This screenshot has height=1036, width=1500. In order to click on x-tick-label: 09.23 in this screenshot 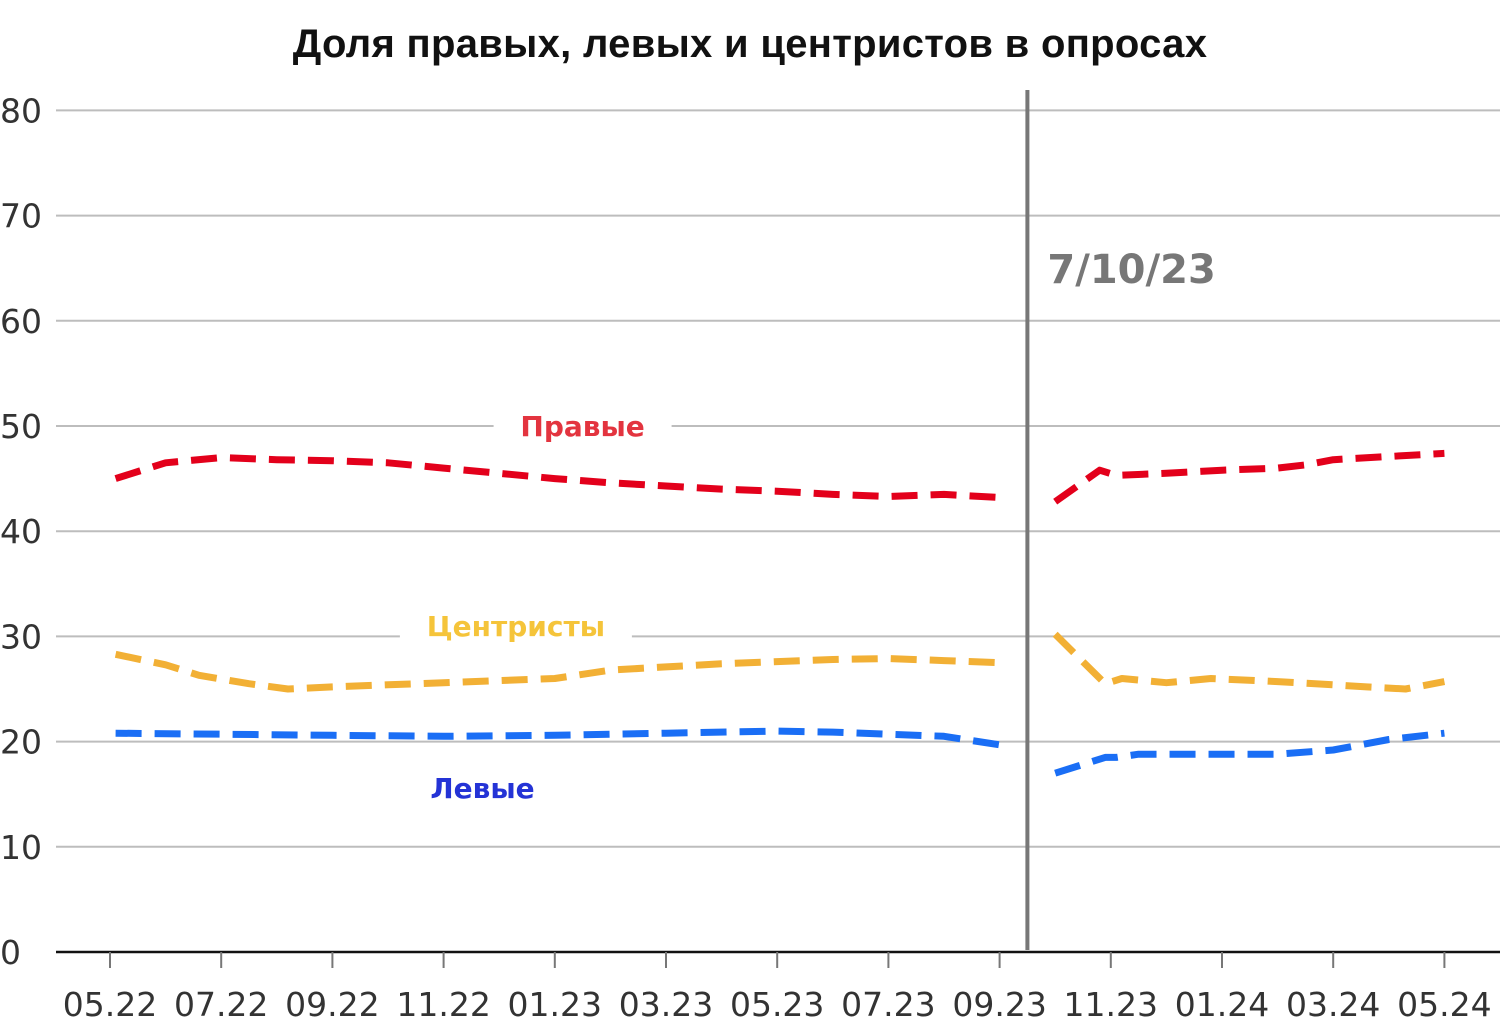, I will do `click(999, 1004)`.